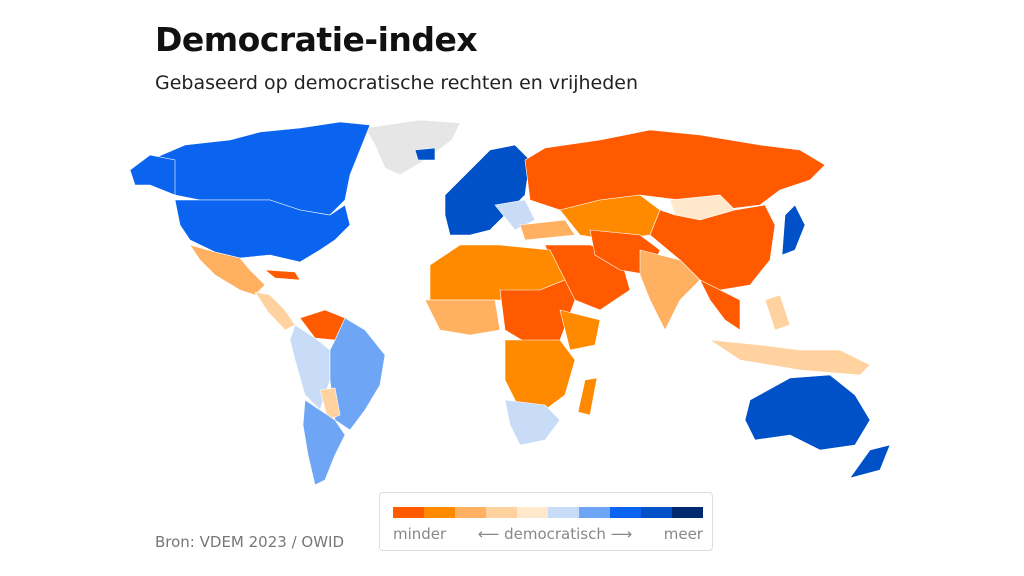  I want to click on new-zealand, so click(870, 461).